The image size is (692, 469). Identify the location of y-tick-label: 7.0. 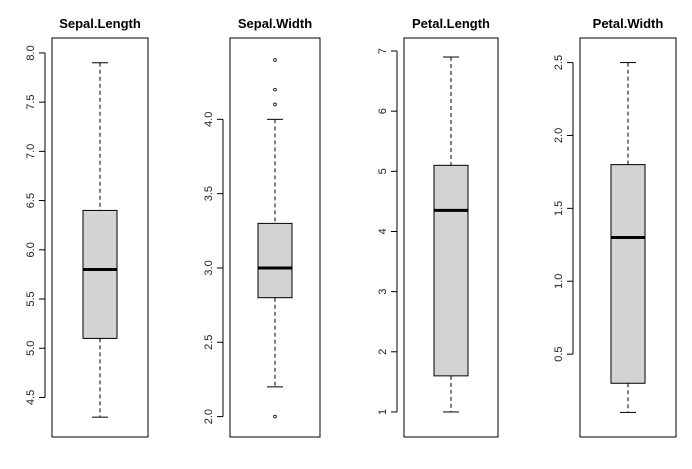
(31, 151).